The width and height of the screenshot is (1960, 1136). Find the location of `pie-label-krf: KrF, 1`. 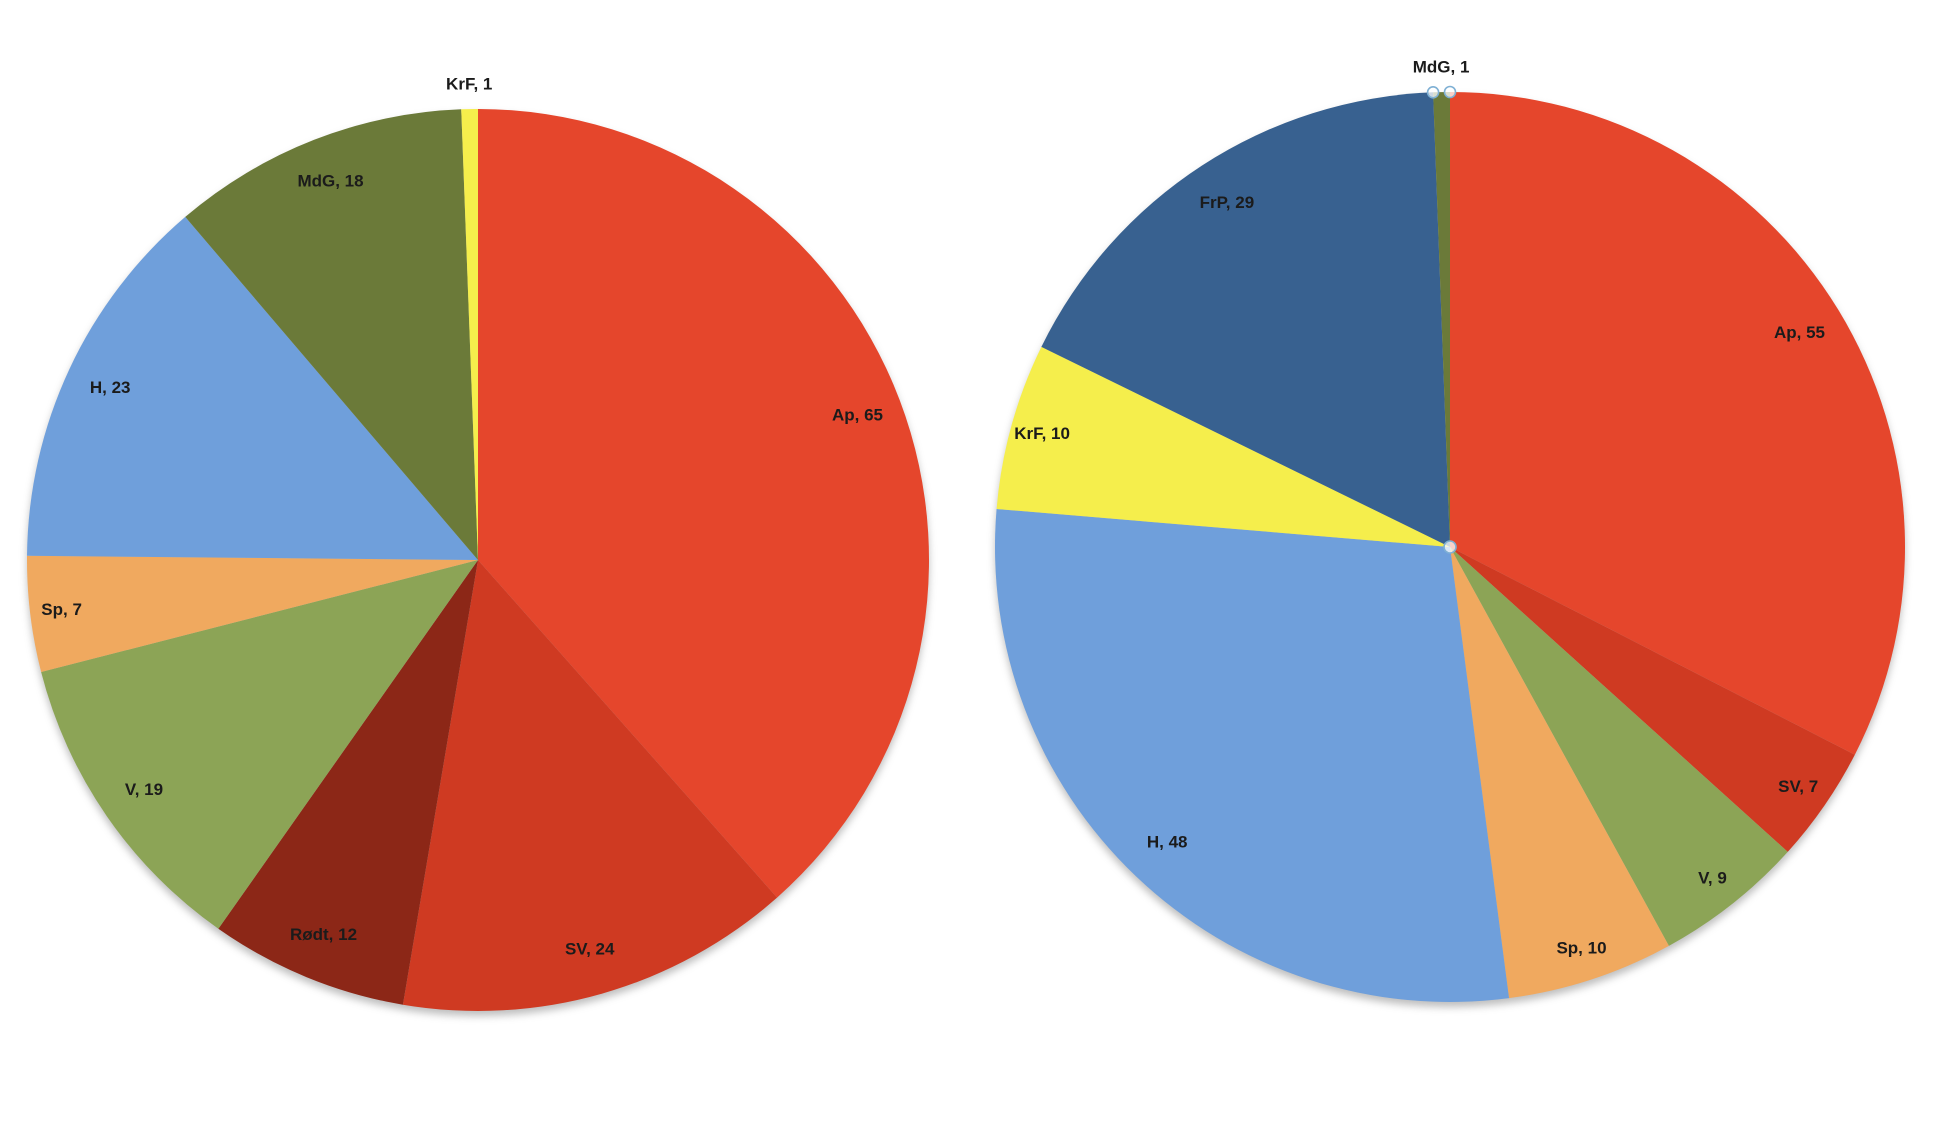

pie-label-krf: KrF, 1 is located at coordinates (469, 84).